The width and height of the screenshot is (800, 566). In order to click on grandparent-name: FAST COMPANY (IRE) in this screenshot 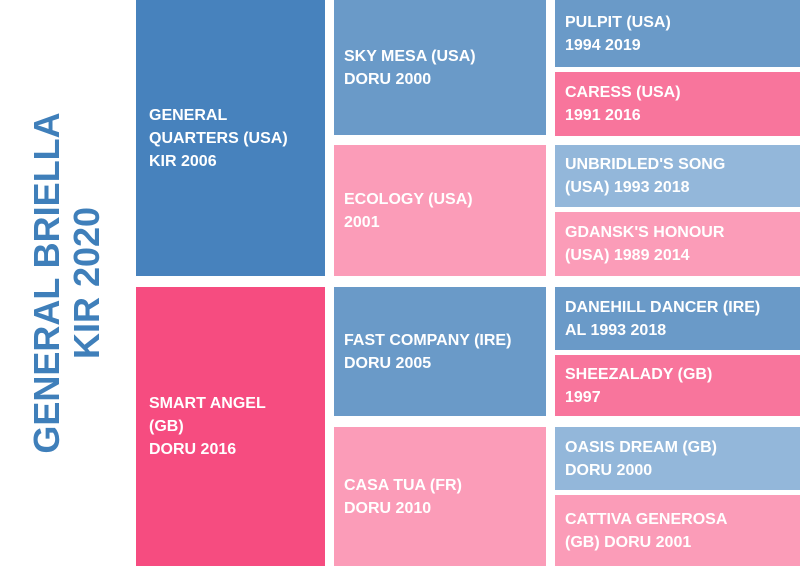, I will do `click(428, 340)`.